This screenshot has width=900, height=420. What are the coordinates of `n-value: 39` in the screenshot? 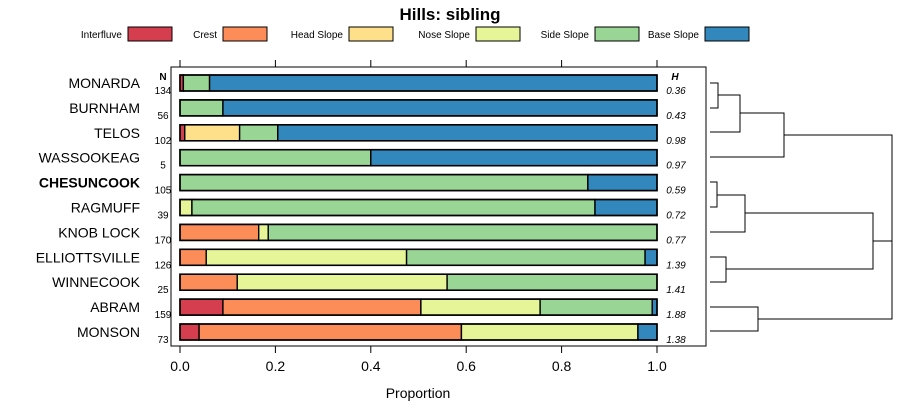 It's located at (163, 216).